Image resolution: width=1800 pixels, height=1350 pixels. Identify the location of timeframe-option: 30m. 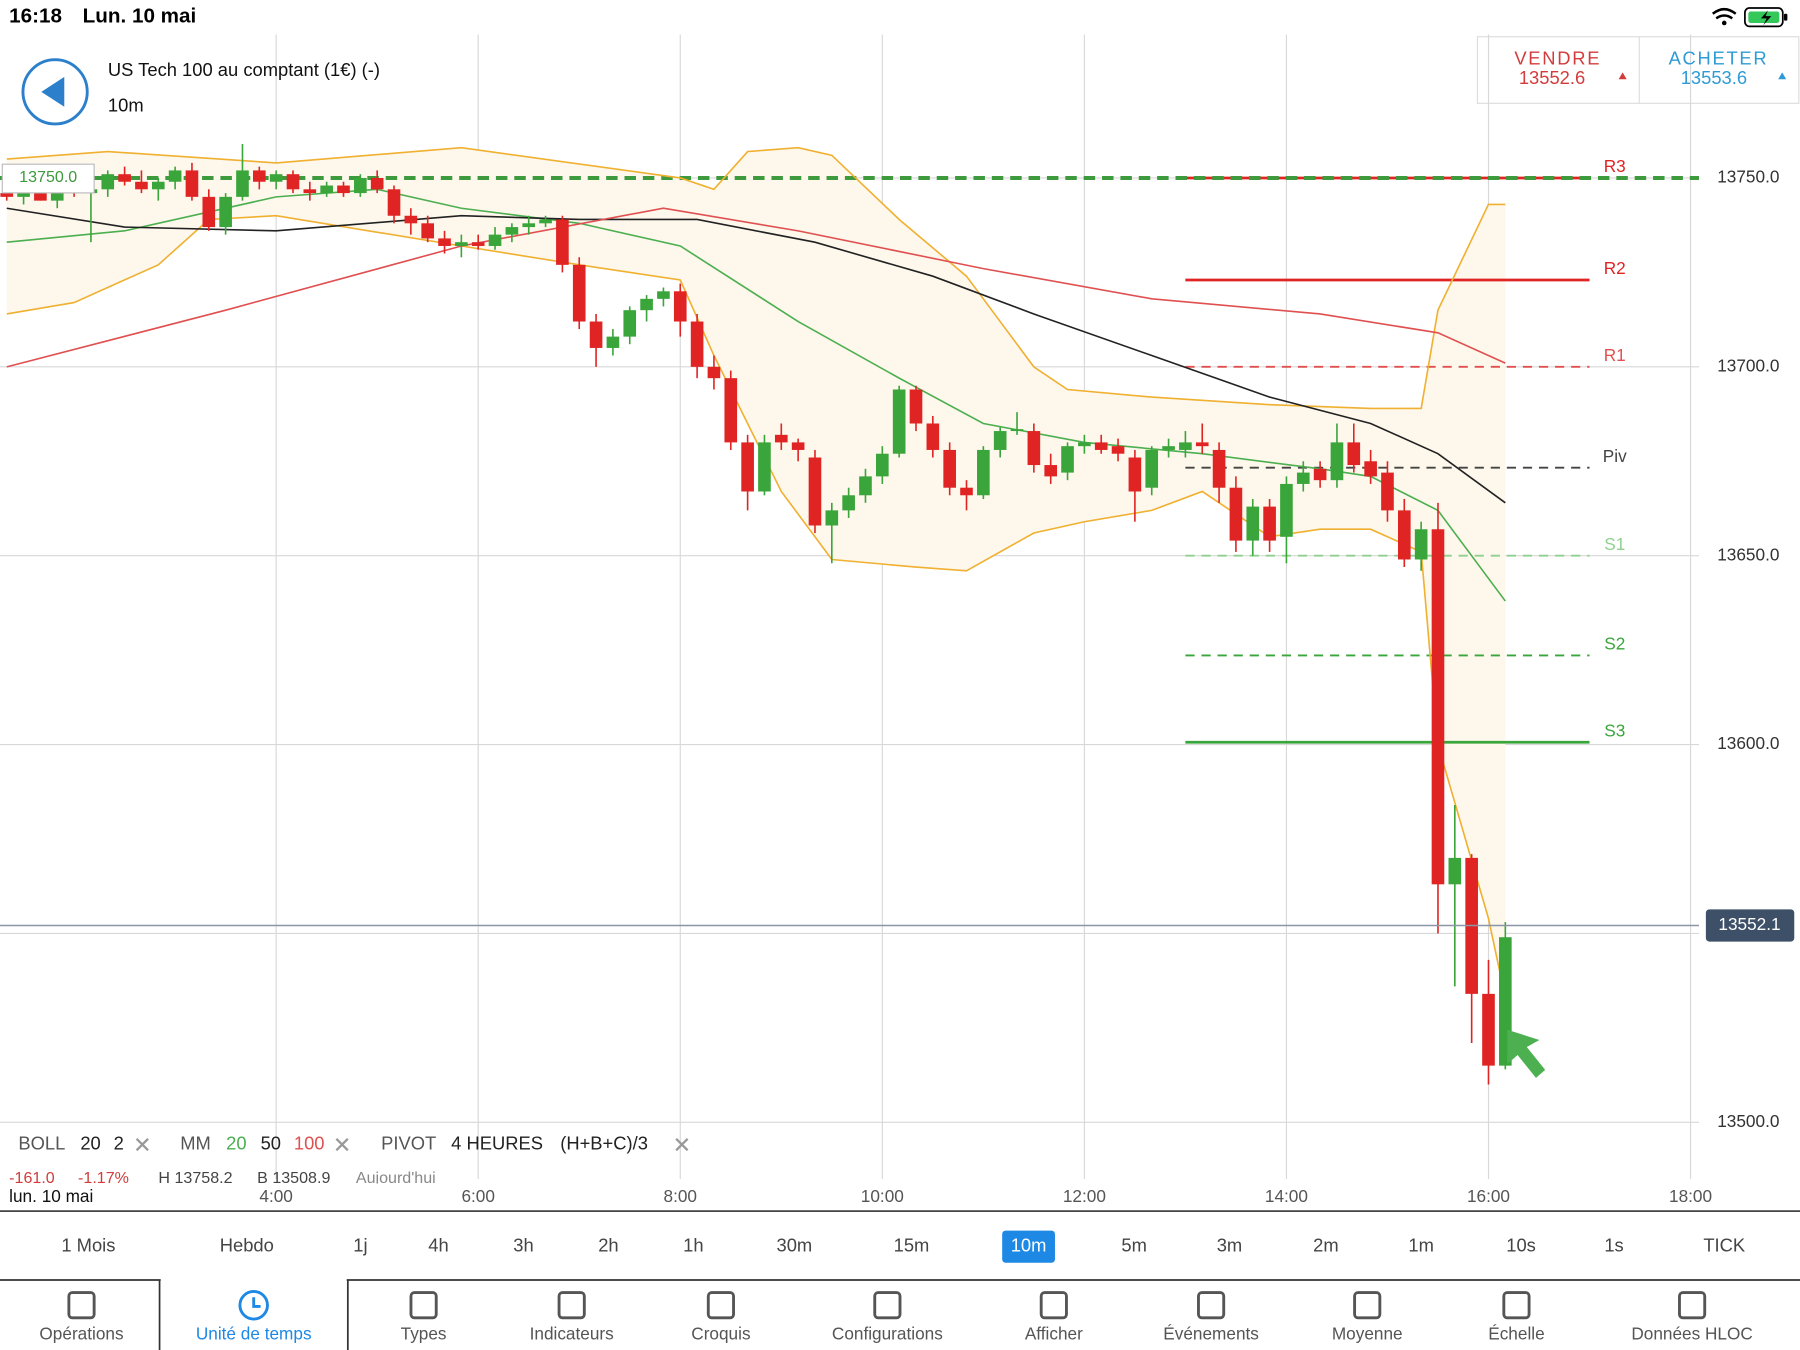
(795, 1245).